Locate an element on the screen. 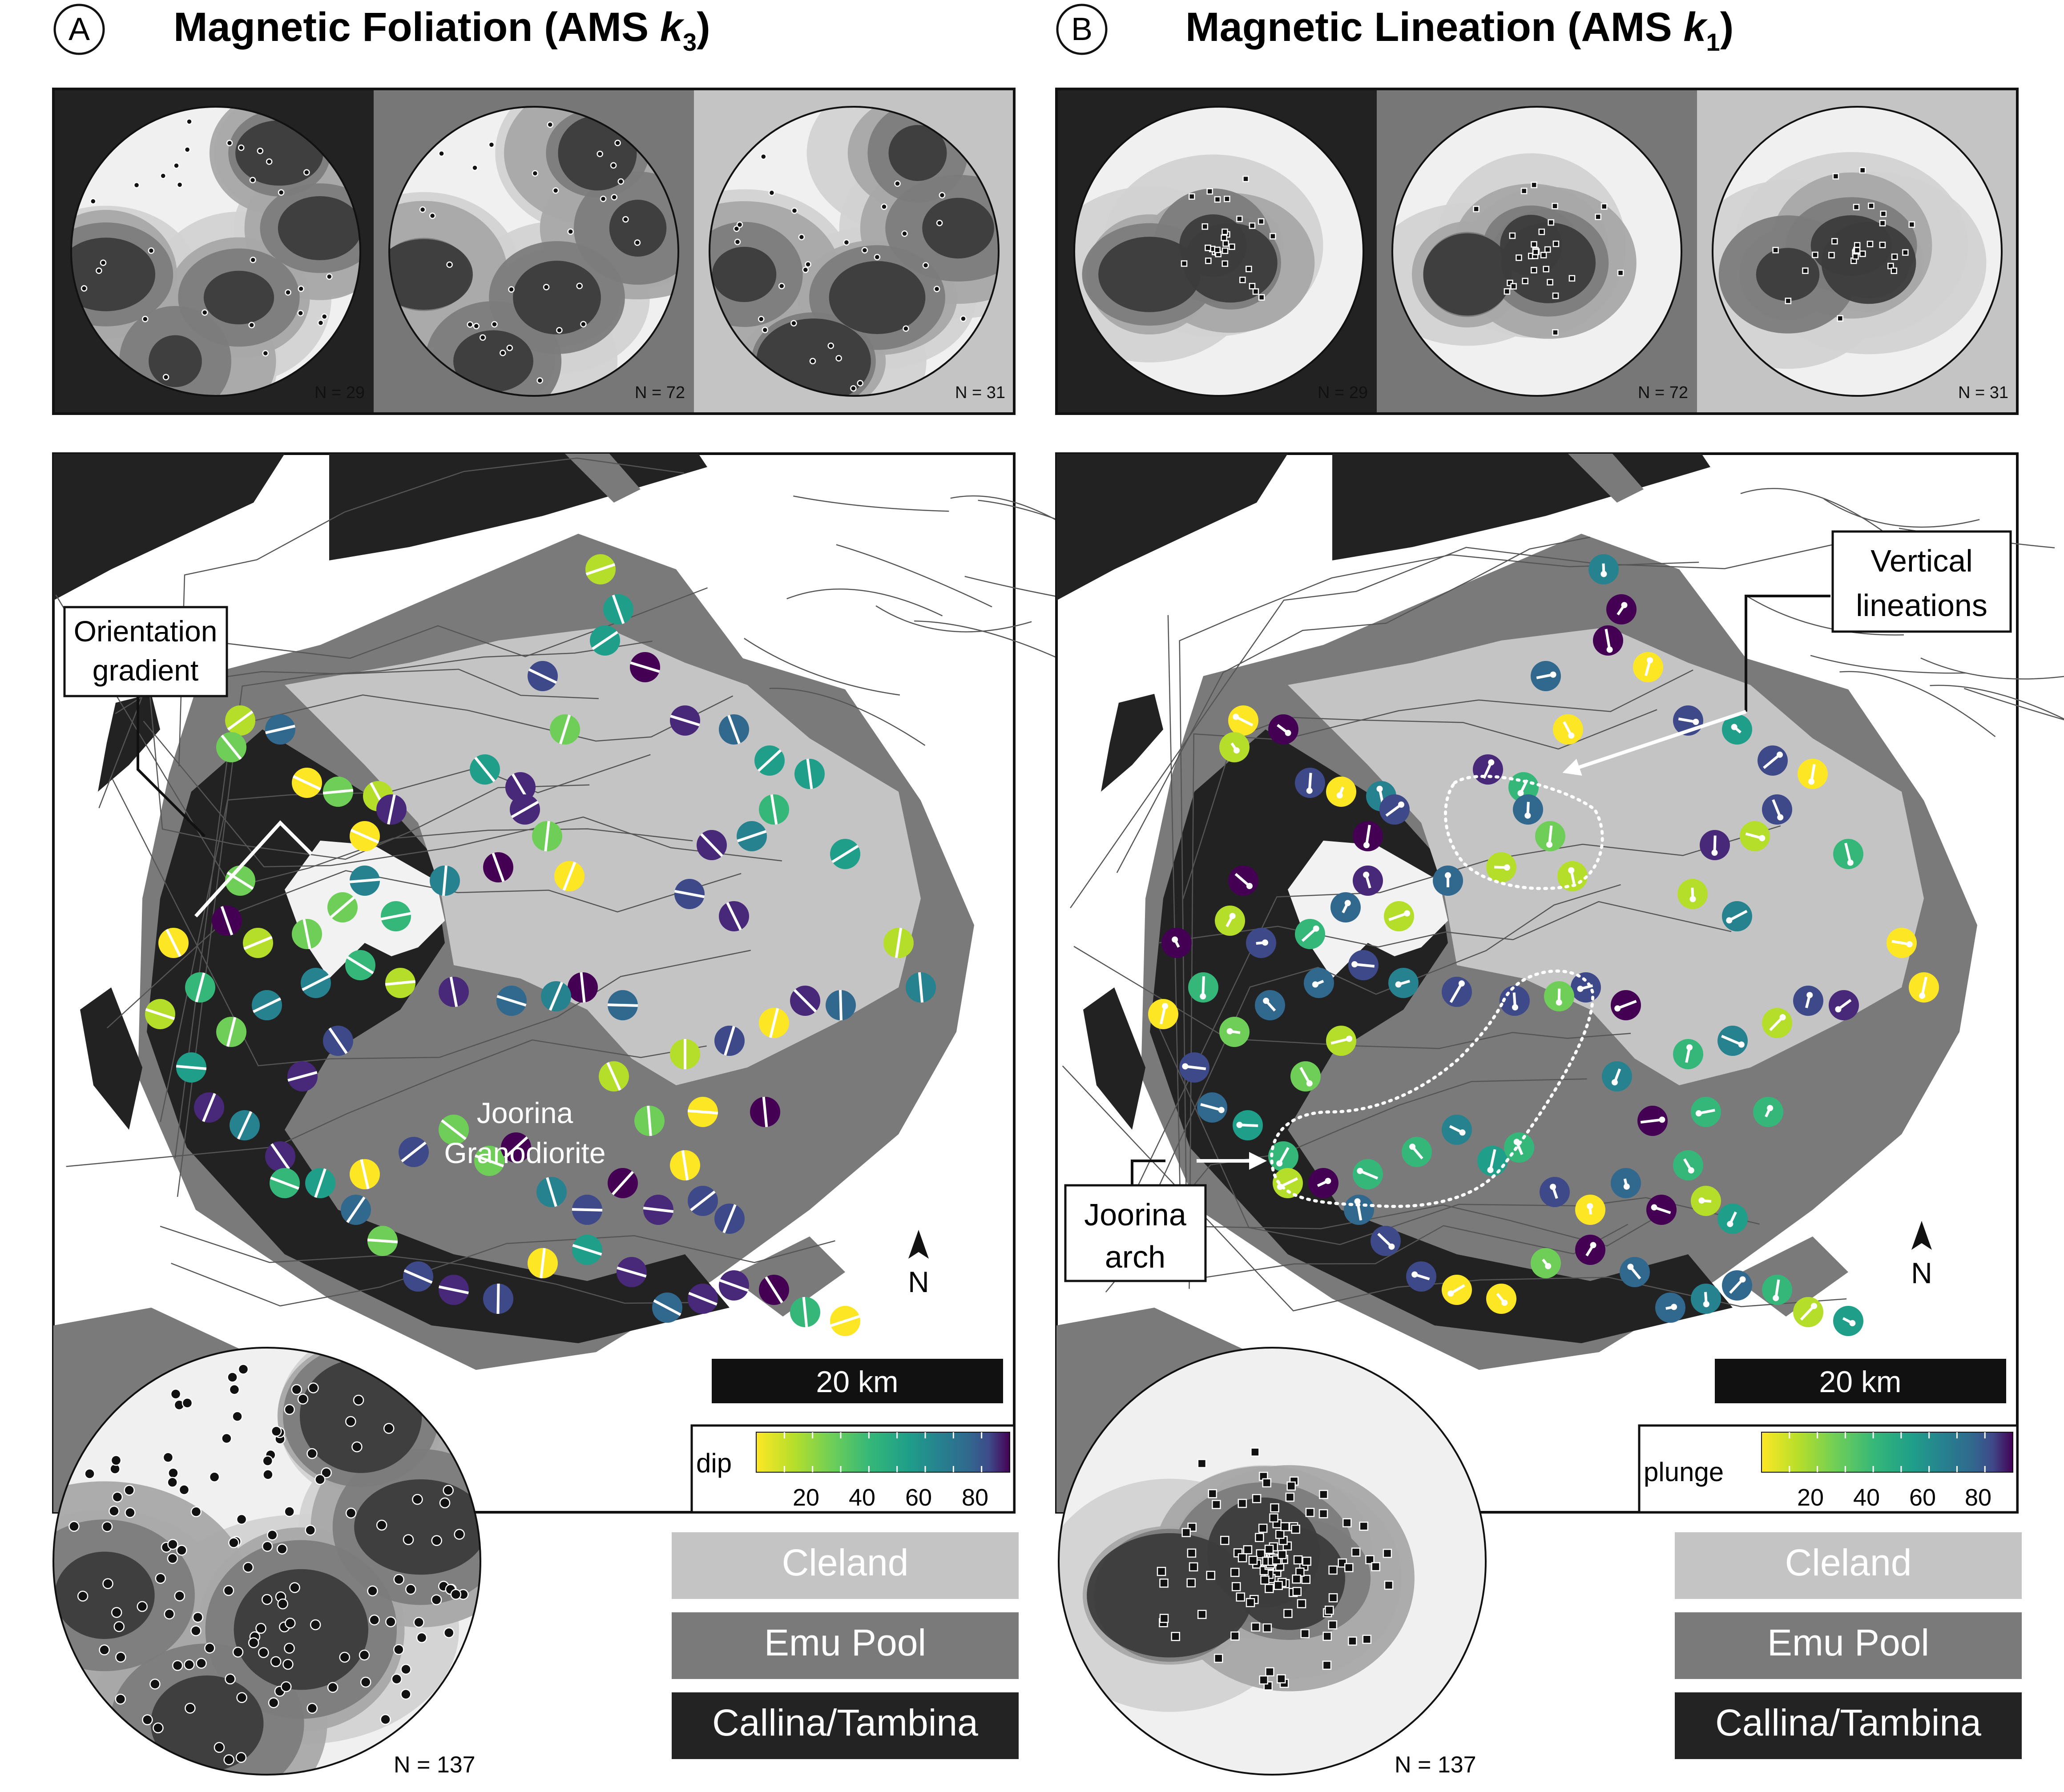  joorina-arch-callout: Joorina arch is located at coordinates (1165, 1217).